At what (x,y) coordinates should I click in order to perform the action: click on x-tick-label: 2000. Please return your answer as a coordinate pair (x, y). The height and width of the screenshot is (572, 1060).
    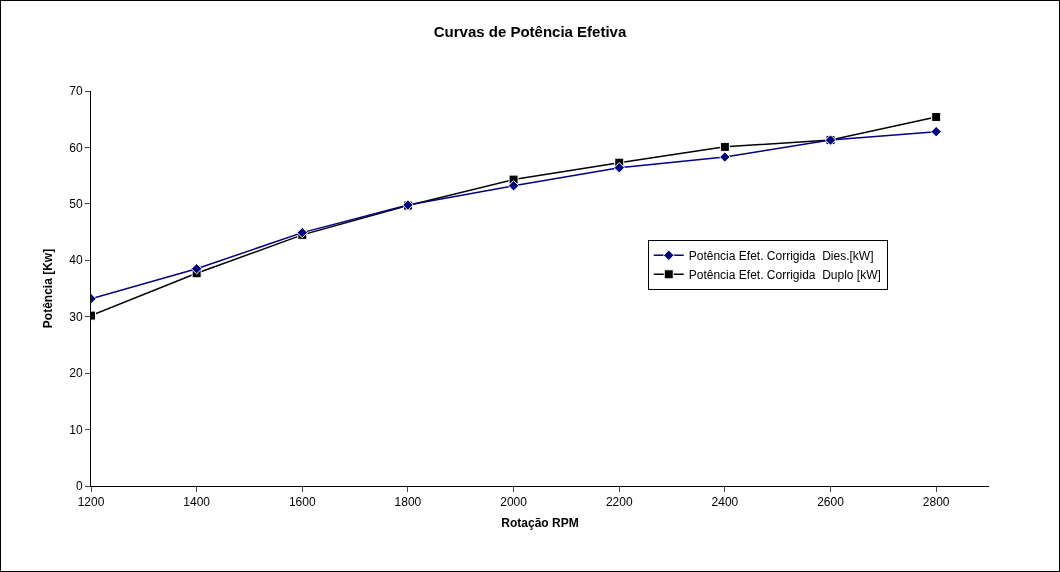
    Looking at the image, I should click on (514, 502).